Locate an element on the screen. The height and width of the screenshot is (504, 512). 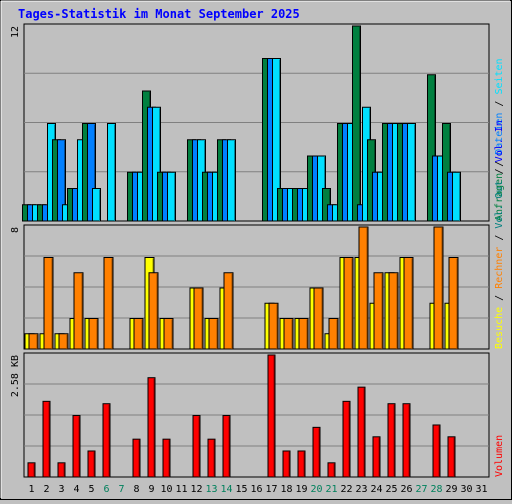
day-label-5: 5 is located at coordinates (91, 489).